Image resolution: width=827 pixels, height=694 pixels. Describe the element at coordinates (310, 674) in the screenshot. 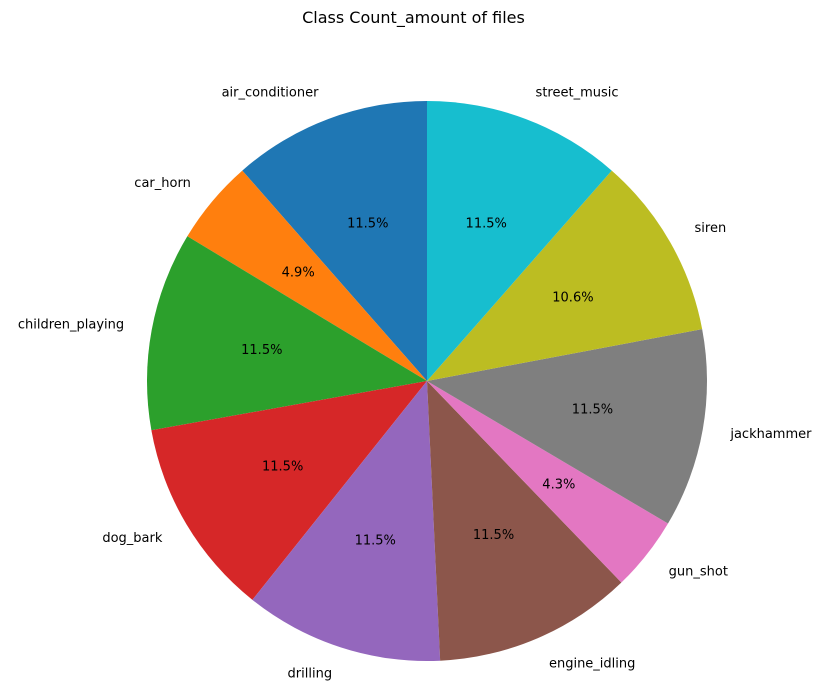

I see `pie-category-label-drilling: drilling` at that location.